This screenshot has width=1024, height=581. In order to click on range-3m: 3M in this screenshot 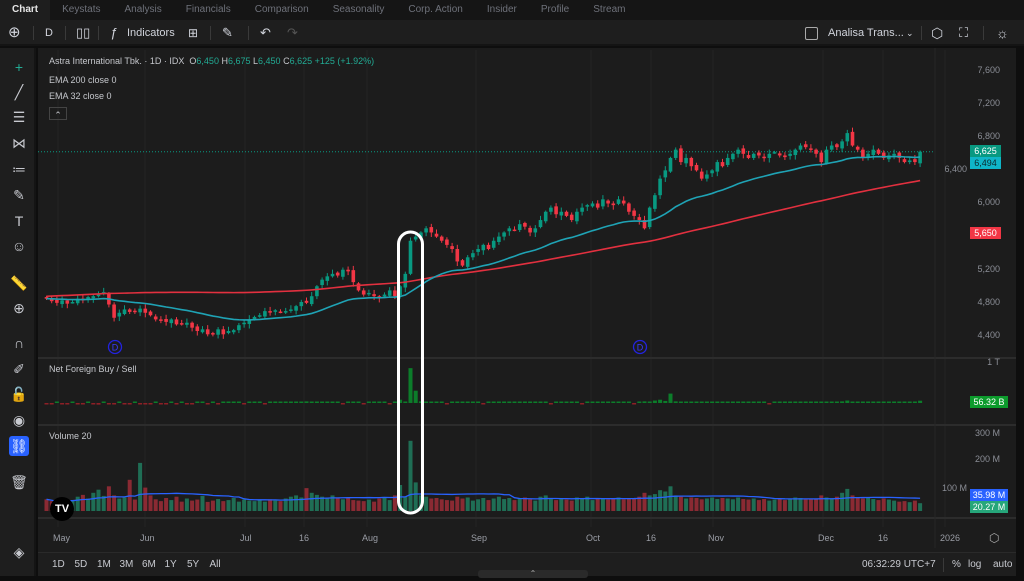, I will do `click(126, 564)`.